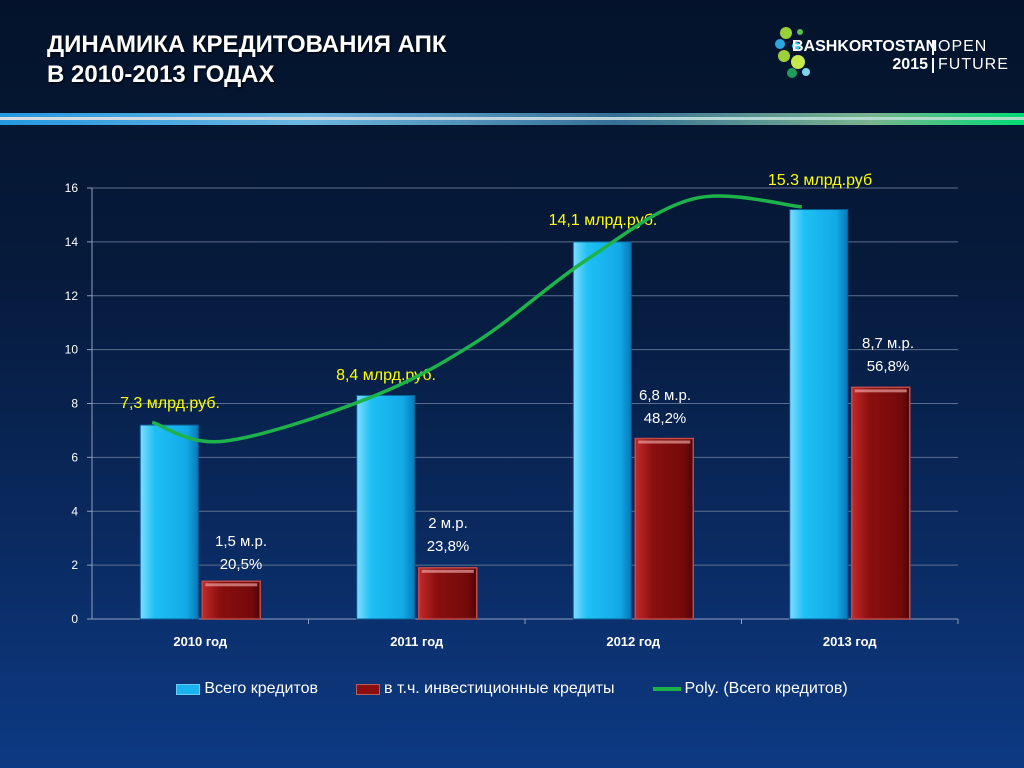 Image resolution: width=1024 pixels, height=768 pixels. Describe the element at coordinates (633, 641) in the screenshot. I see `x-tick-label: 2012 год` at that location.